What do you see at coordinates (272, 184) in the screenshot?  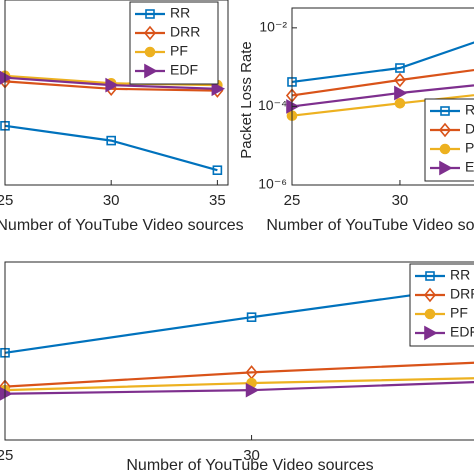 I see `y-tick-label: 10⁻⁶` at bounding box center [272, 184].